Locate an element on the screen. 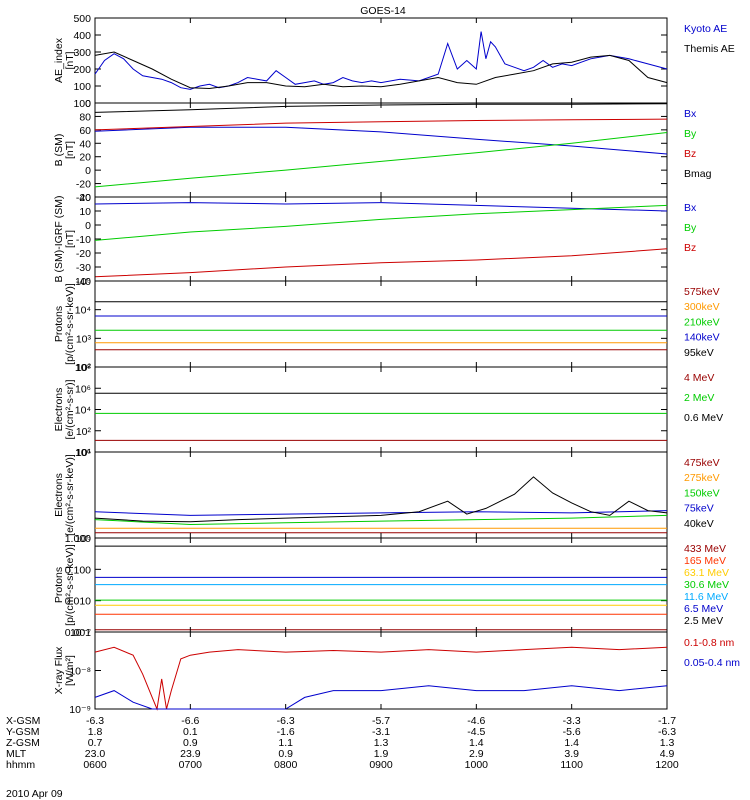 The image size is (750, 800). footer-value: 0900 is located at coordinates (381, 765).